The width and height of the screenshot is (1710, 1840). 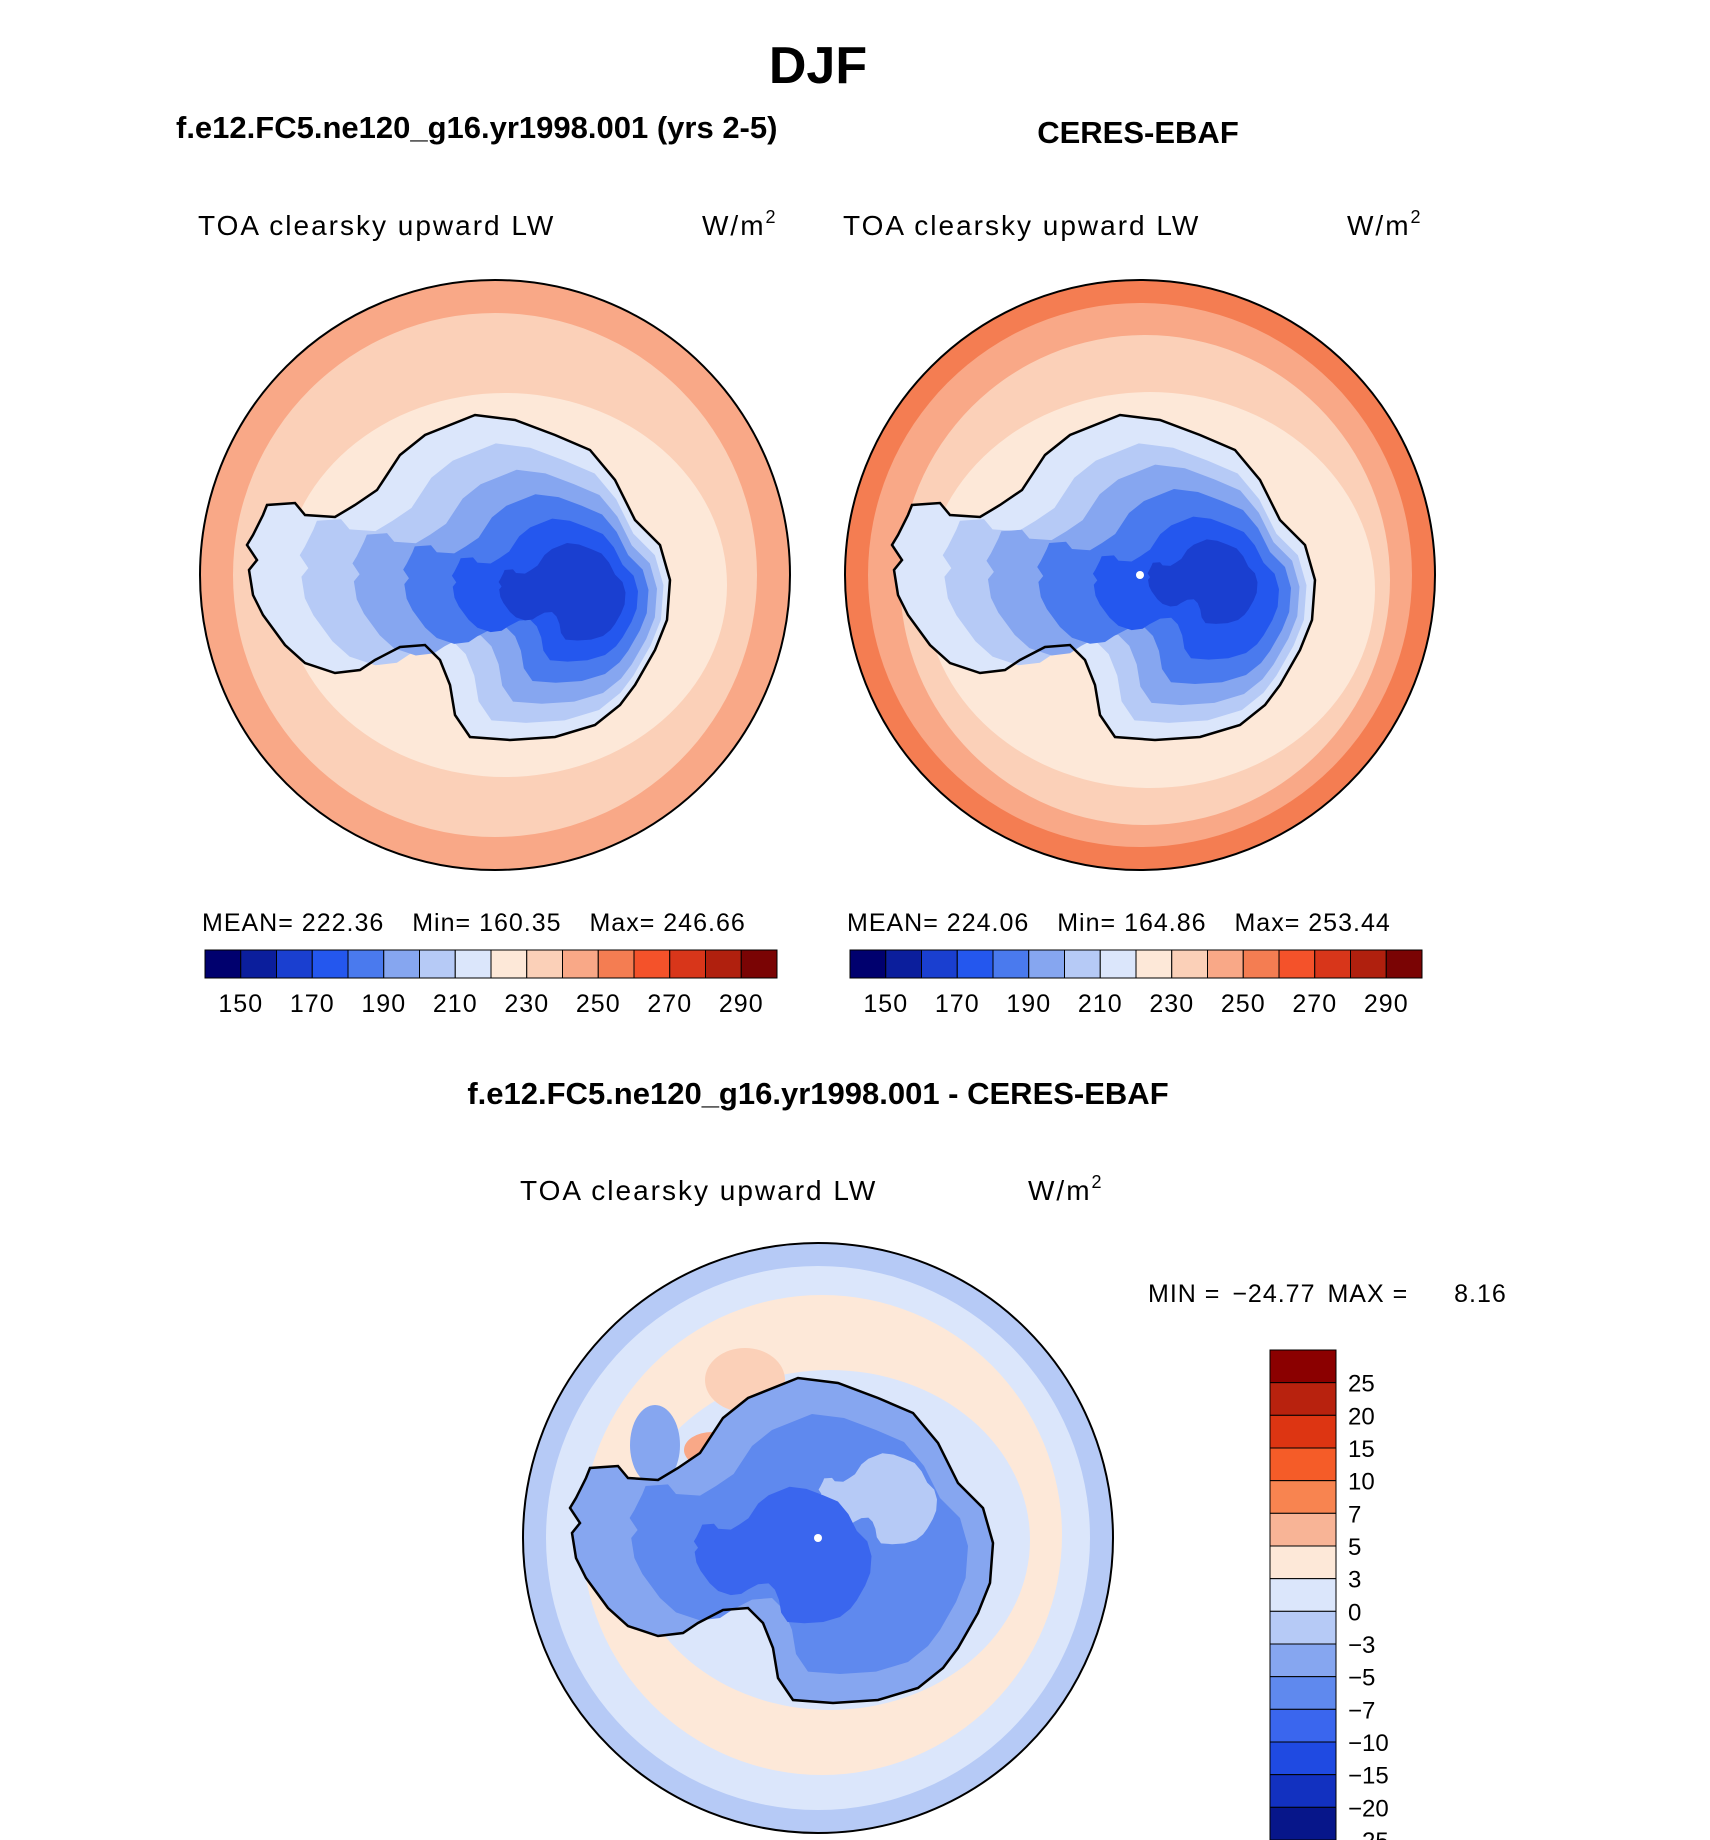 What do you see at coordinates (376, 225) in the screenshot?
I see `model-variable-label: TOA clearsky upward LW` at bounding box center [376, 225].